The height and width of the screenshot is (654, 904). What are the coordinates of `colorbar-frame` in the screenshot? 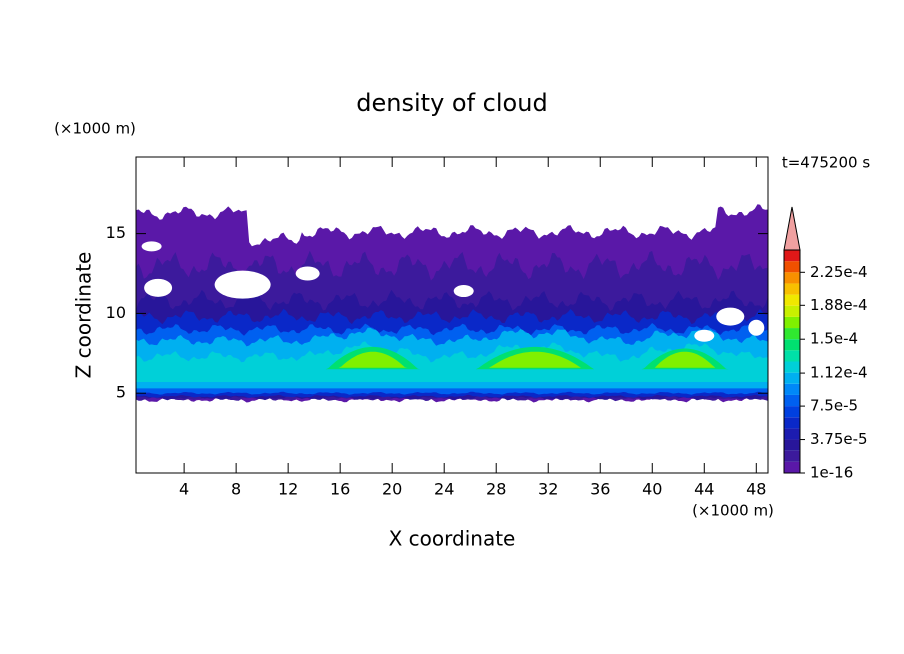 It's located at (792, 361).